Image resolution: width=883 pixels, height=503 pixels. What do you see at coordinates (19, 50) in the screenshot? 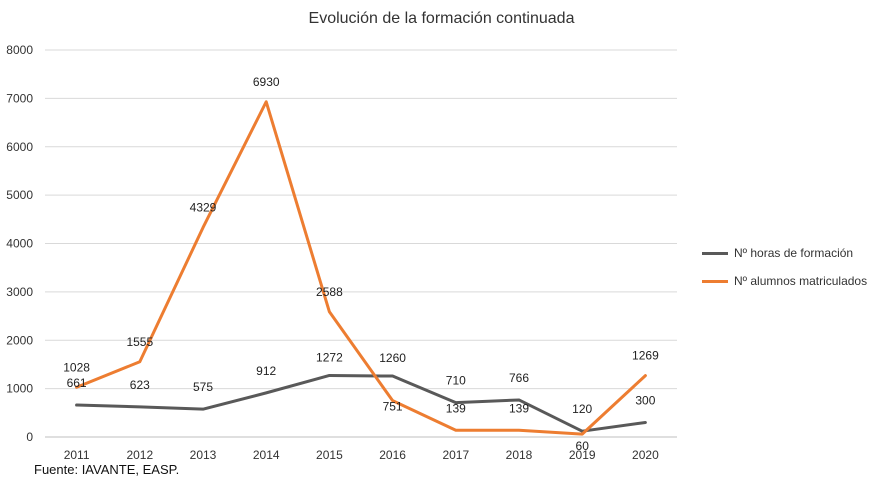
I see `y-tick-label: 8000` at bounding box center [19, 50].